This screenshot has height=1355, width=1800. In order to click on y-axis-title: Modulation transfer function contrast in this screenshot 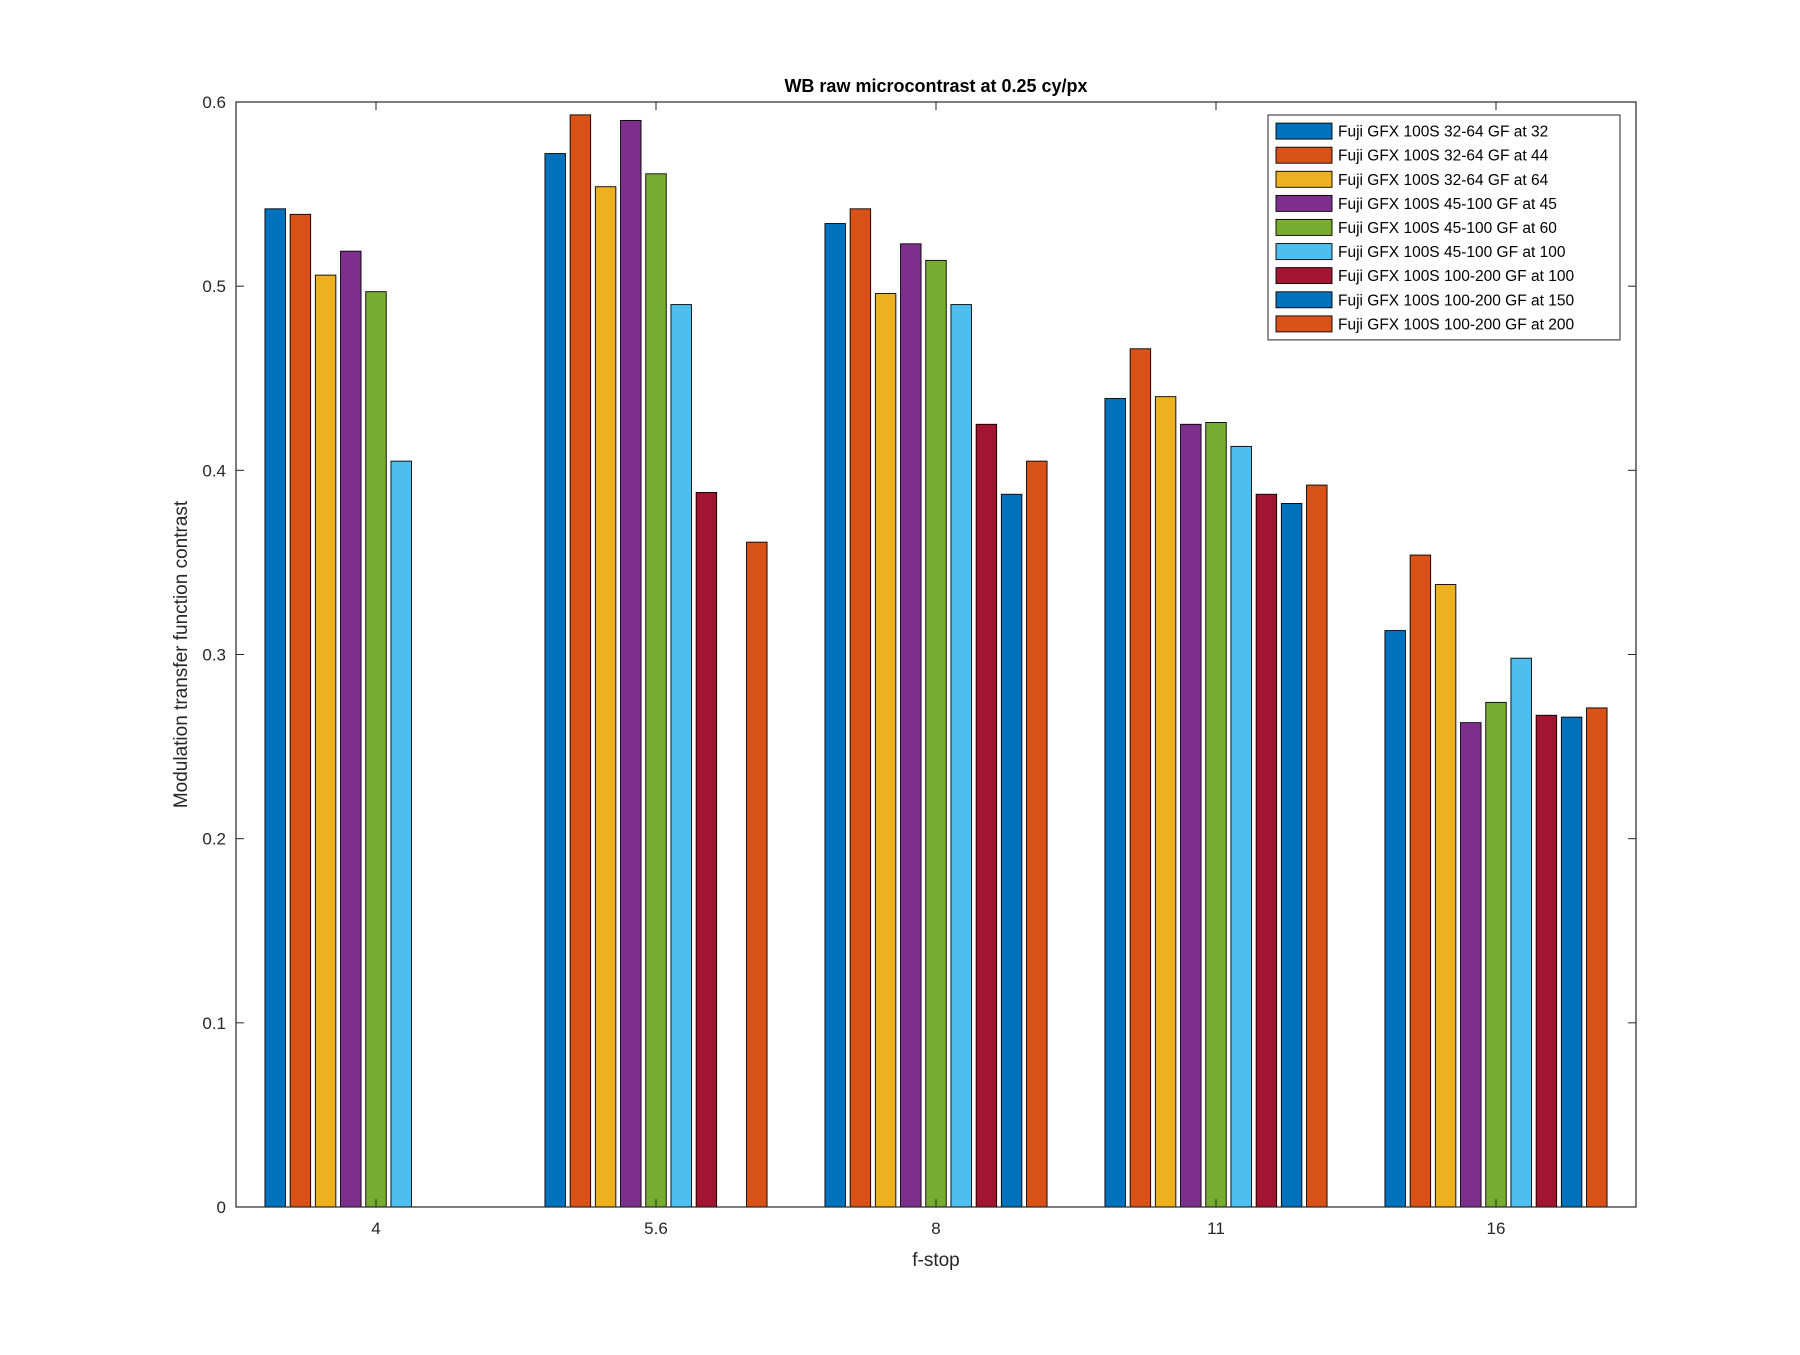, I will do `click(181, 654)`.